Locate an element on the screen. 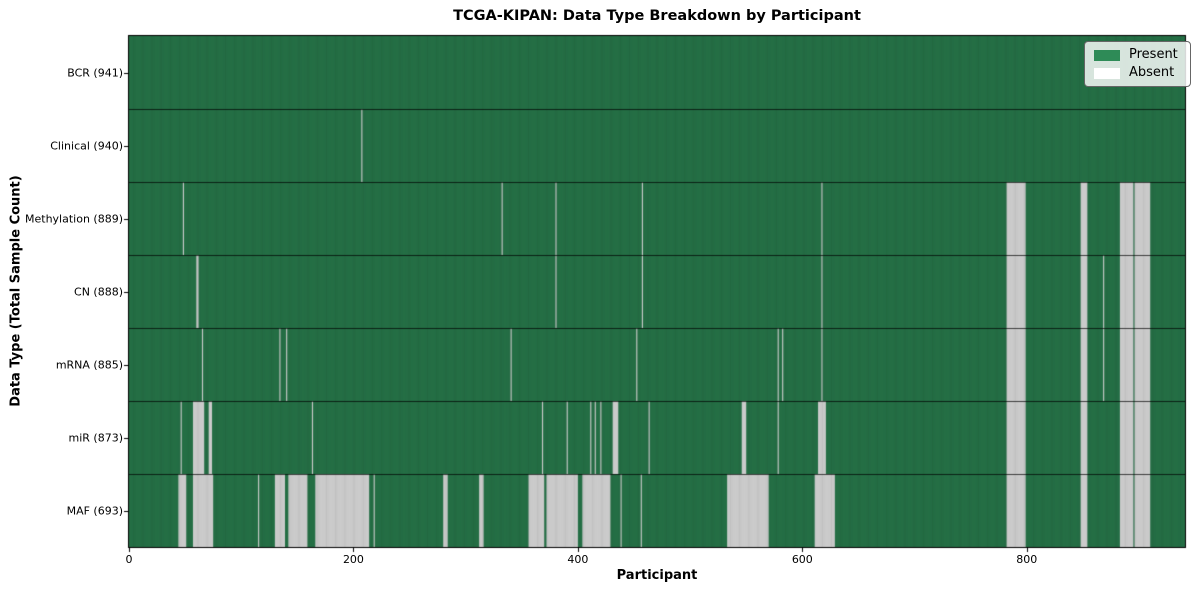 The width and height of the screenshot is (1200, 600). x-tick-label: 400 is located at coordinates (578, 559).